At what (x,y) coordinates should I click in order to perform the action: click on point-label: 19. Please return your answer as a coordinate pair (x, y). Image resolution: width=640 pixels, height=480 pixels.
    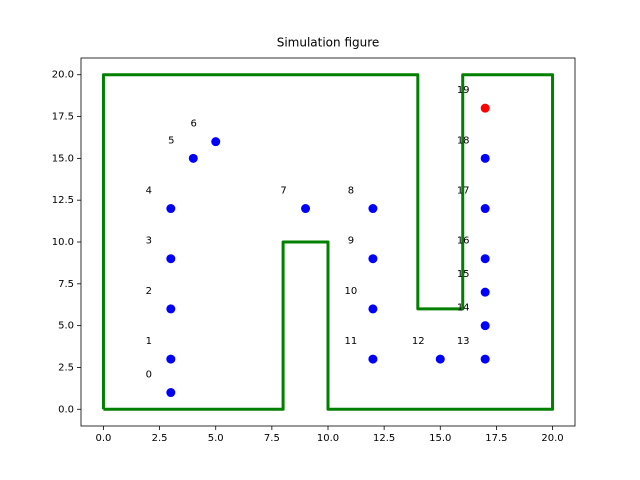
    Looking at the image, I should click on (463, 90).